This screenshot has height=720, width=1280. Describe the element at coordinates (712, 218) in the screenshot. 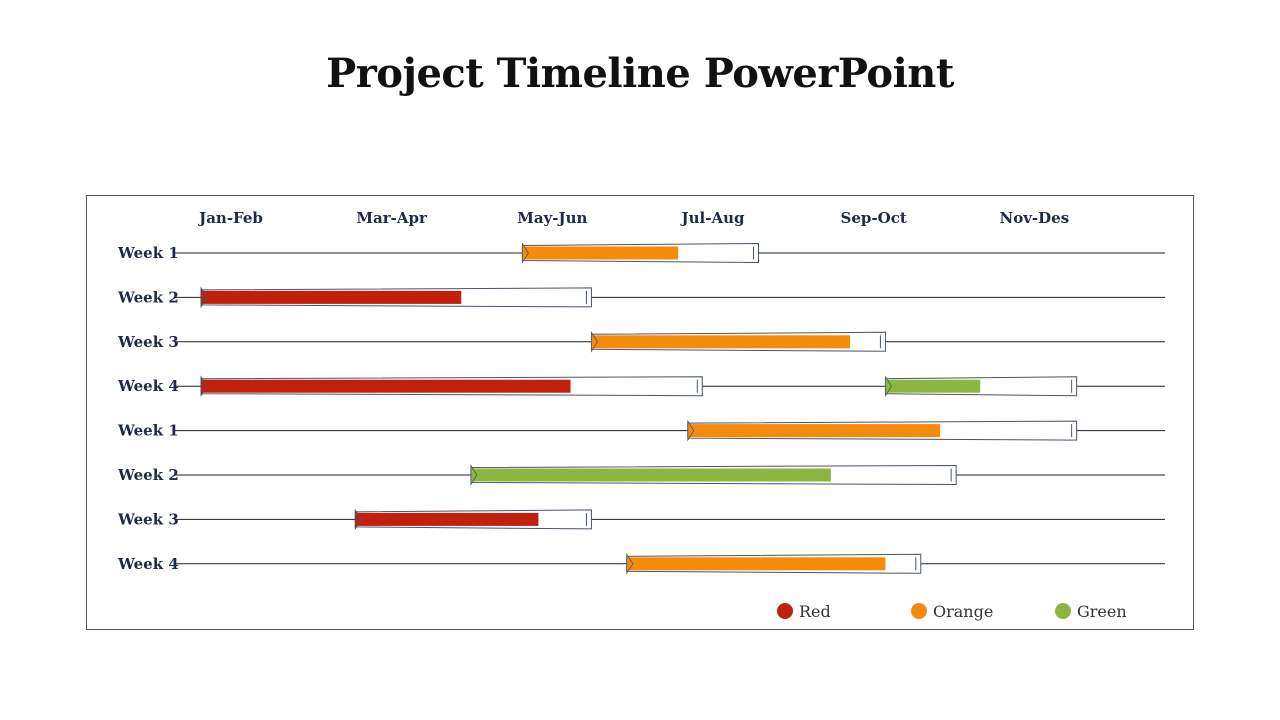

I see `period-label: Jul-Aug` at that location.